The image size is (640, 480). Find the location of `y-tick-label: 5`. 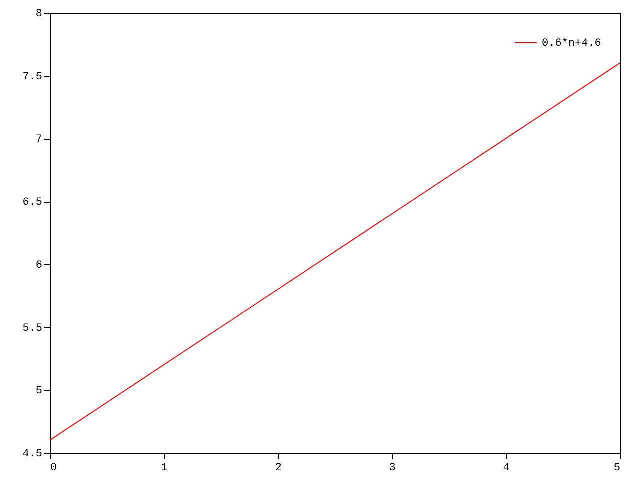

y-tick-label: 5 is located at coordinates (39, 392).